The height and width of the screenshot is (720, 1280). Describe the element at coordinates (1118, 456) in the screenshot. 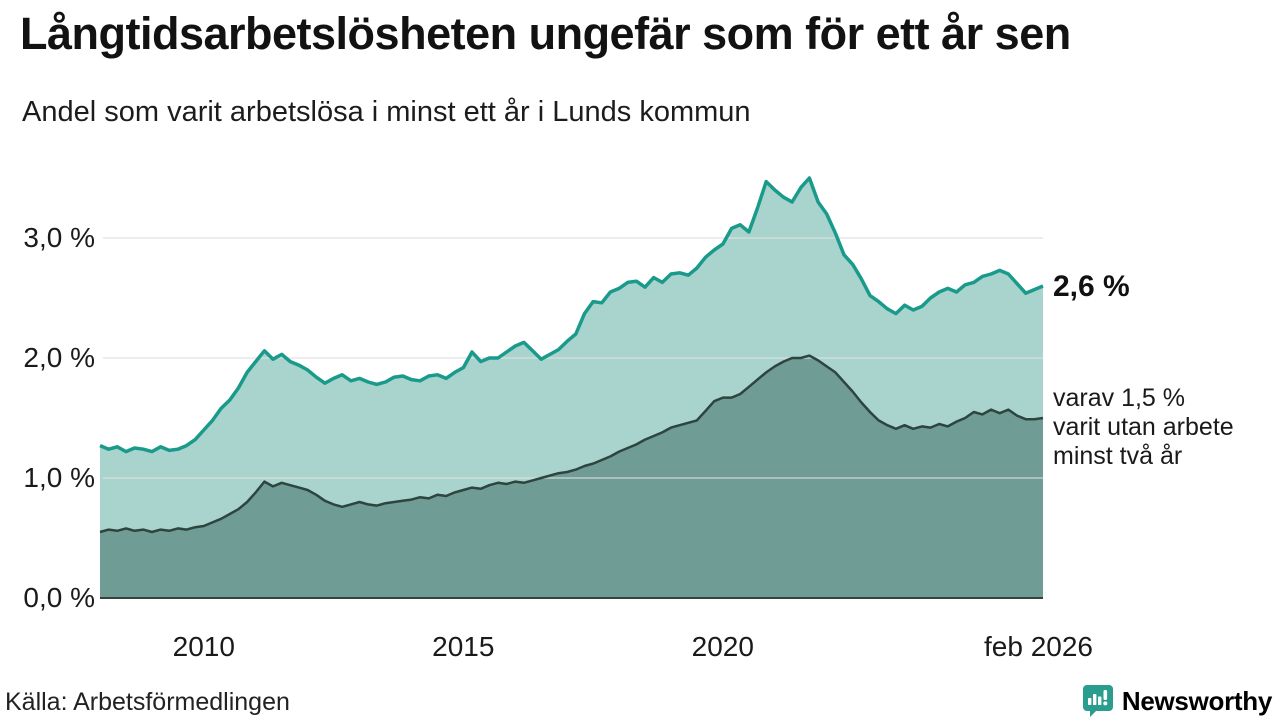

I see `two-year-annotation-line3: minst två år` at that location.